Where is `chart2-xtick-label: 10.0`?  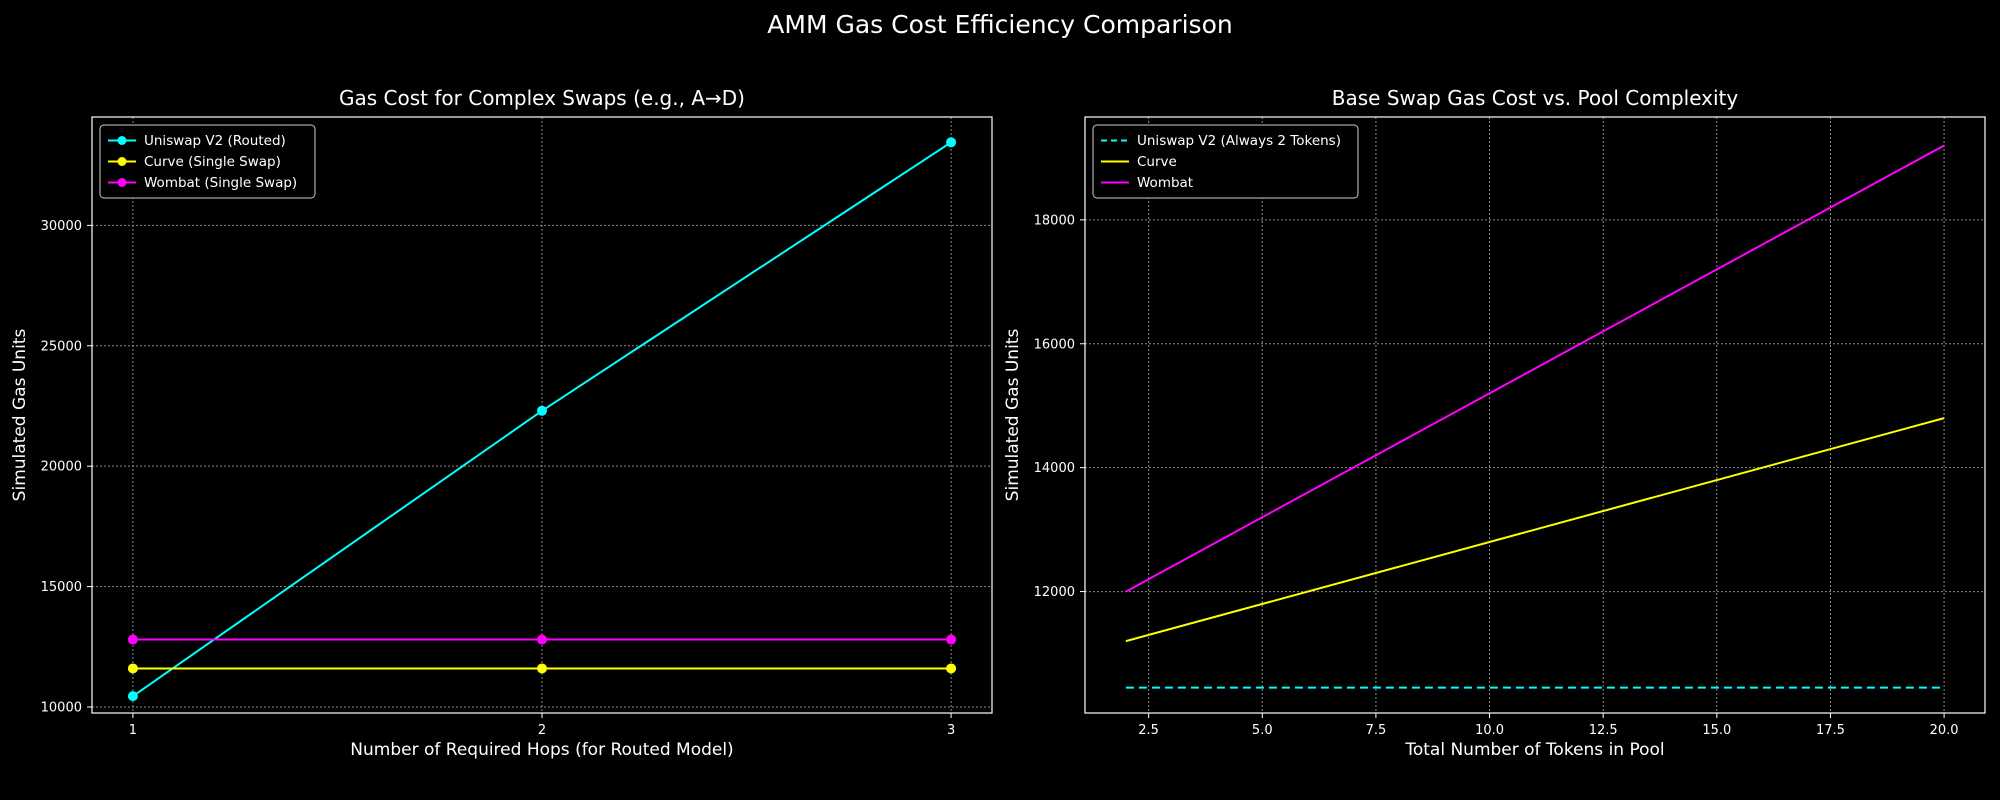
chart2-xtick-label: 10.0 is located at coordinates (1489, 730).